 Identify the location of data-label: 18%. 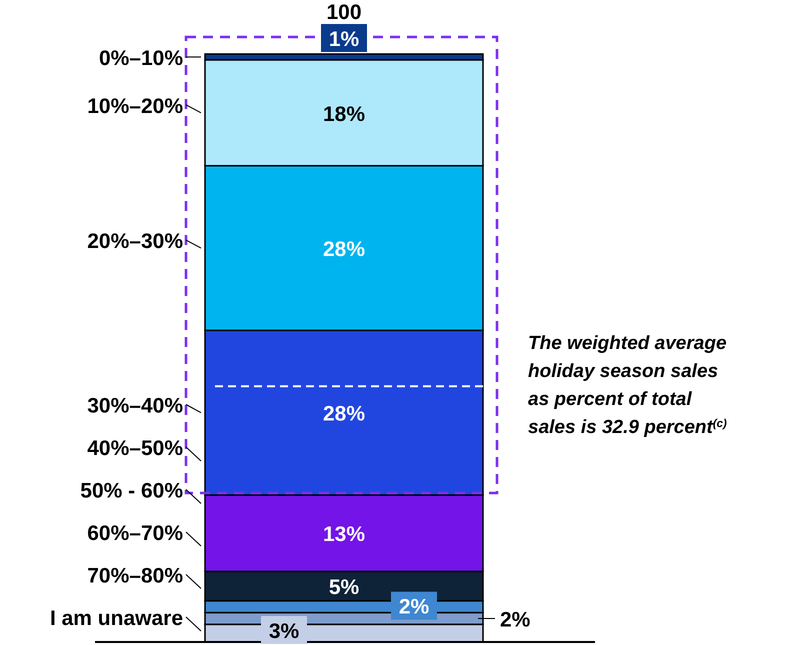
(344, 114).